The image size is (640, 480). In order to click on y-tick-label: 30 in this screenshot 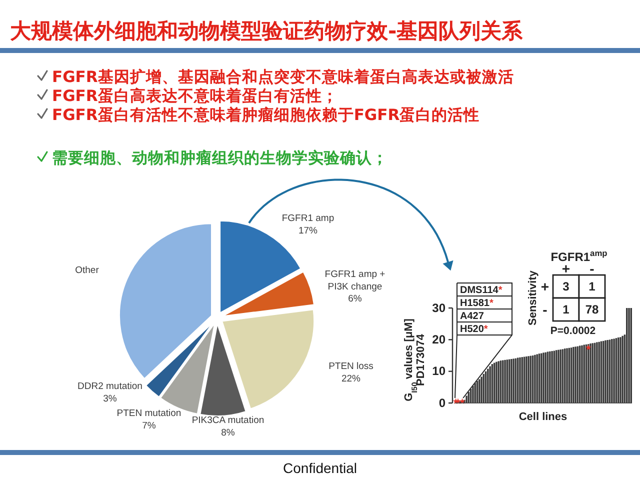, I will do `click(439, 307)`.